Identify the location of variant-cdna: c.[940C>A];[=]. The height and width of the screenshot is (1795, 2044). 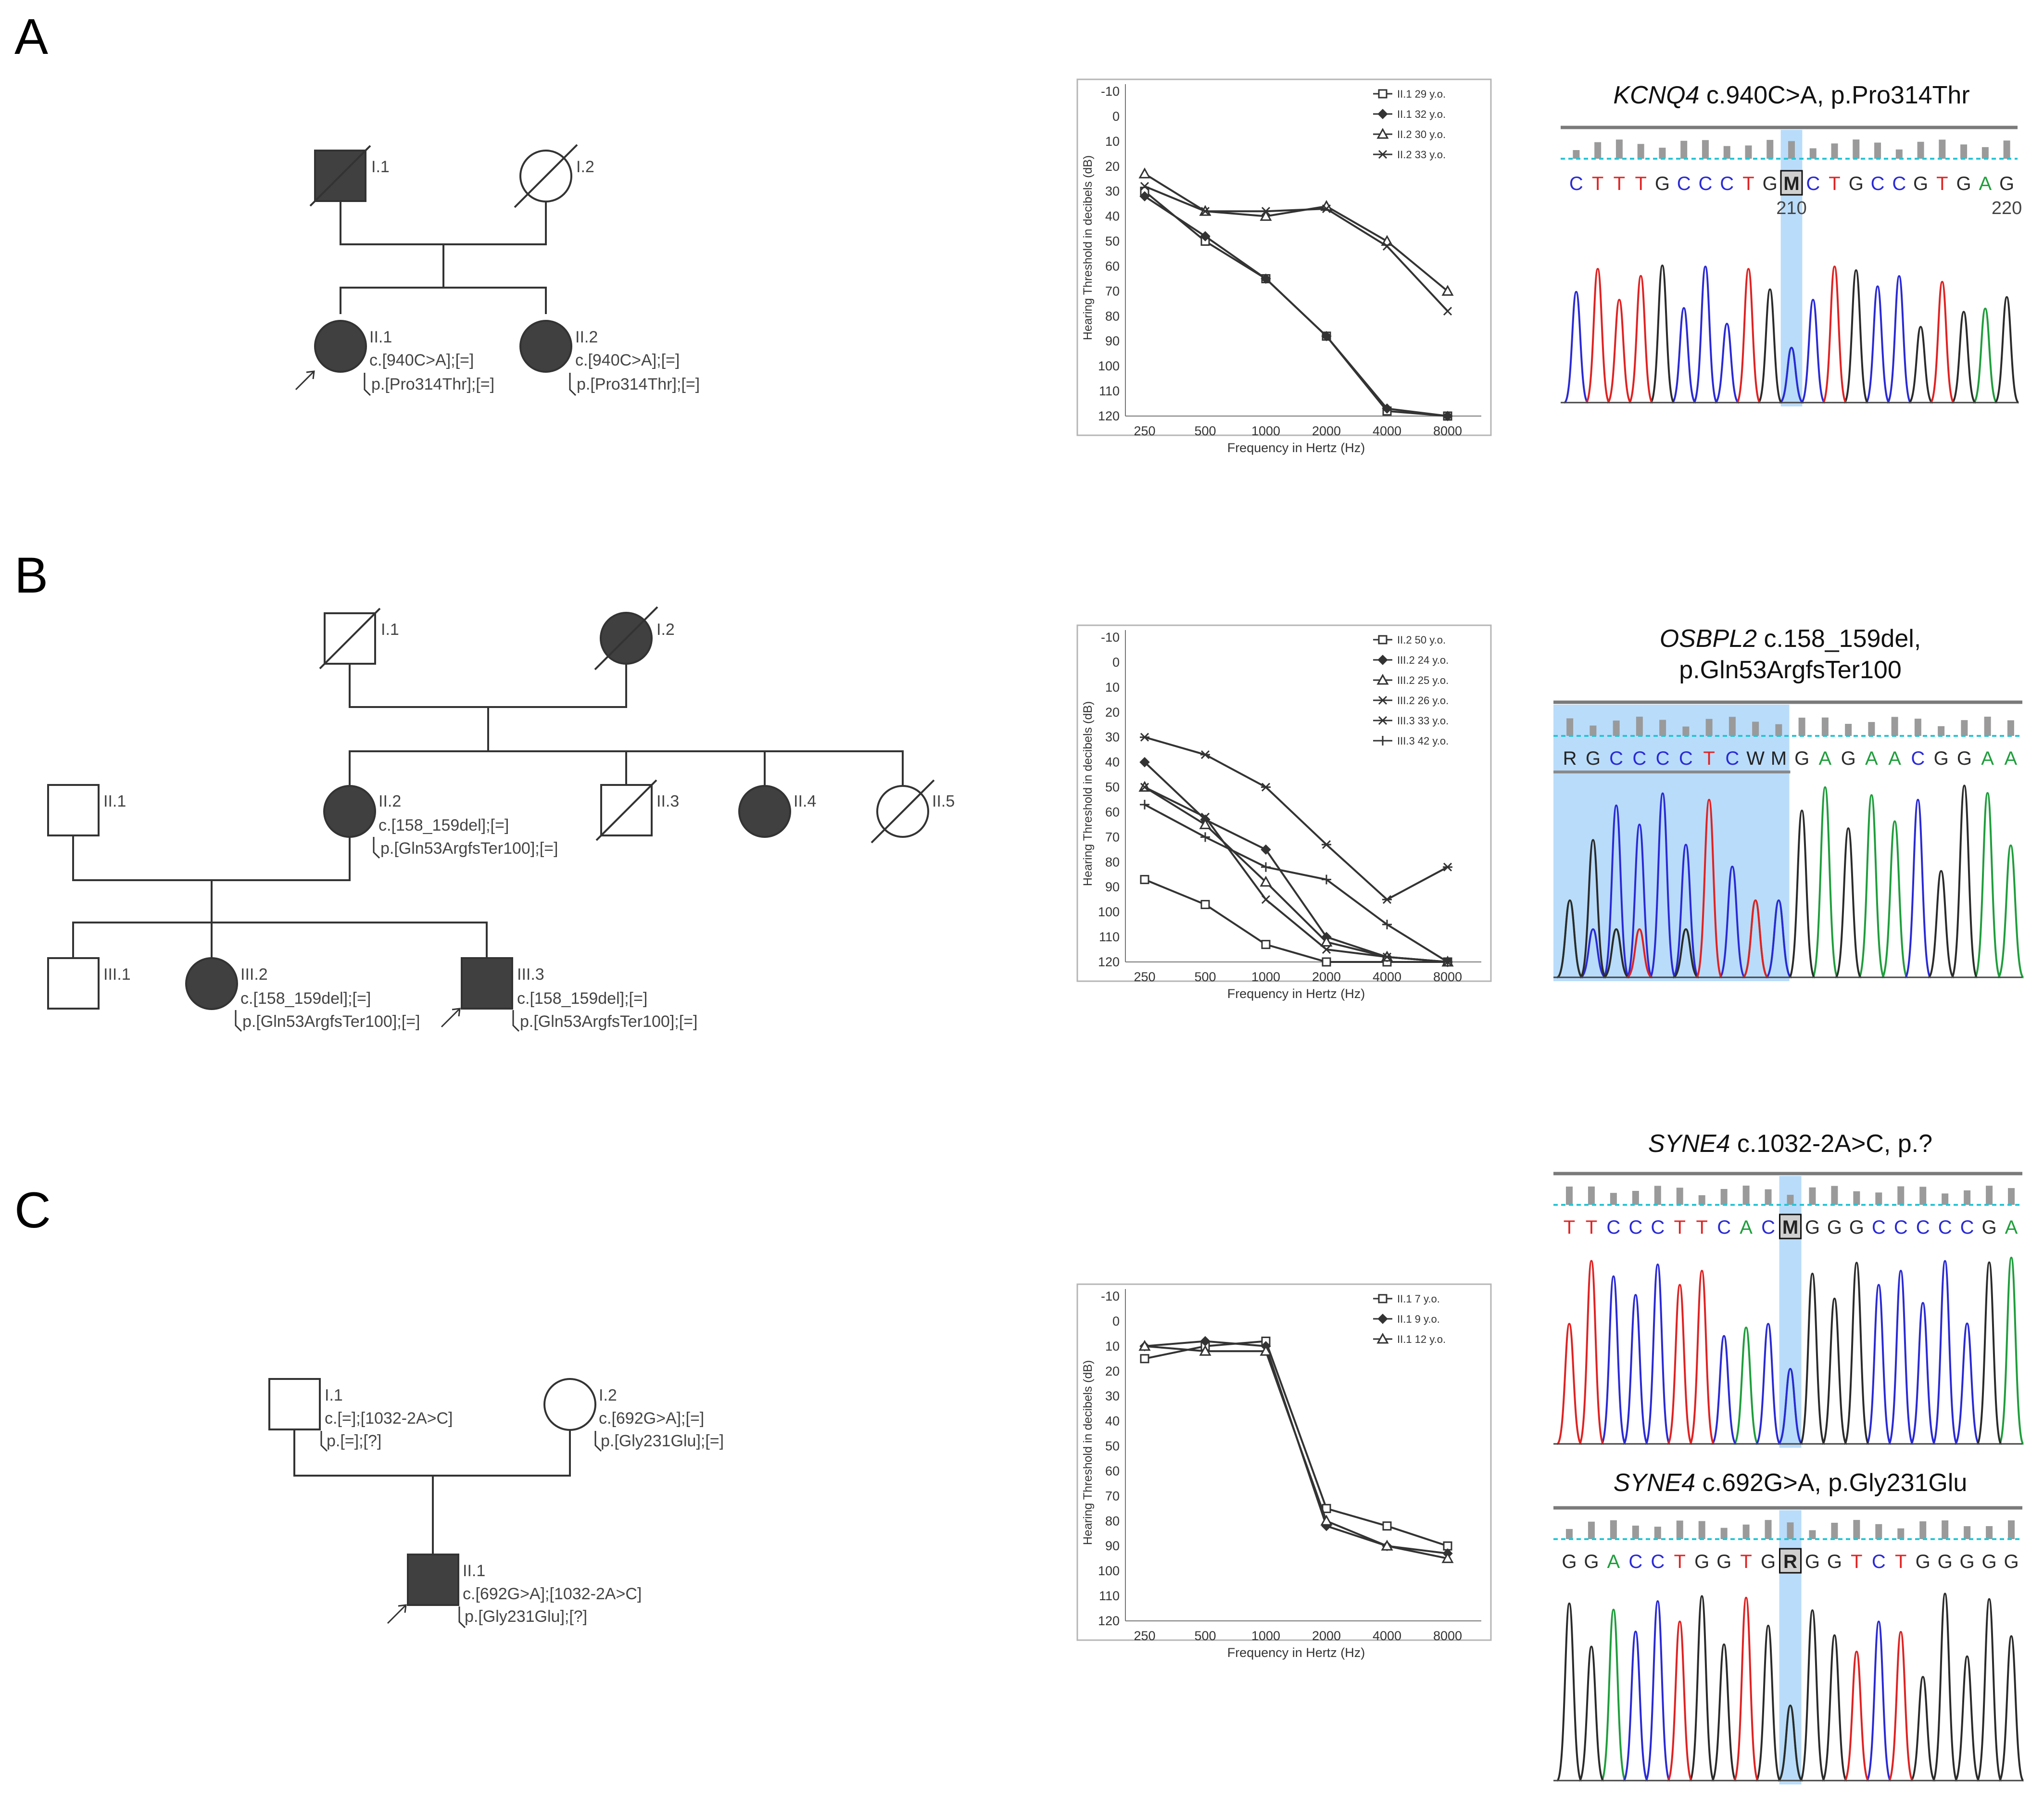
(421, 360).